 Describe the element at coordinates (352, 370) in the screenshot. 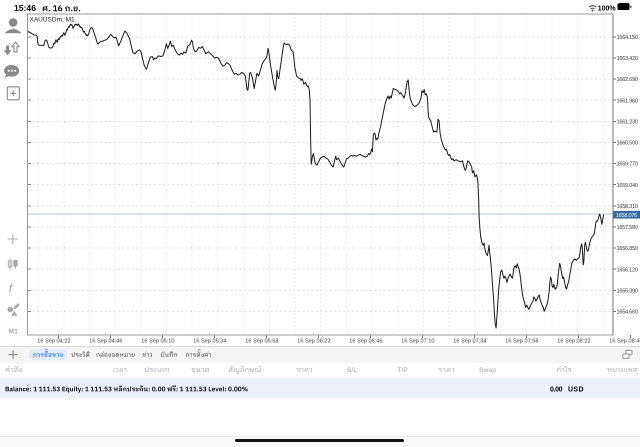

I see `svg-text: S/L` at that location.